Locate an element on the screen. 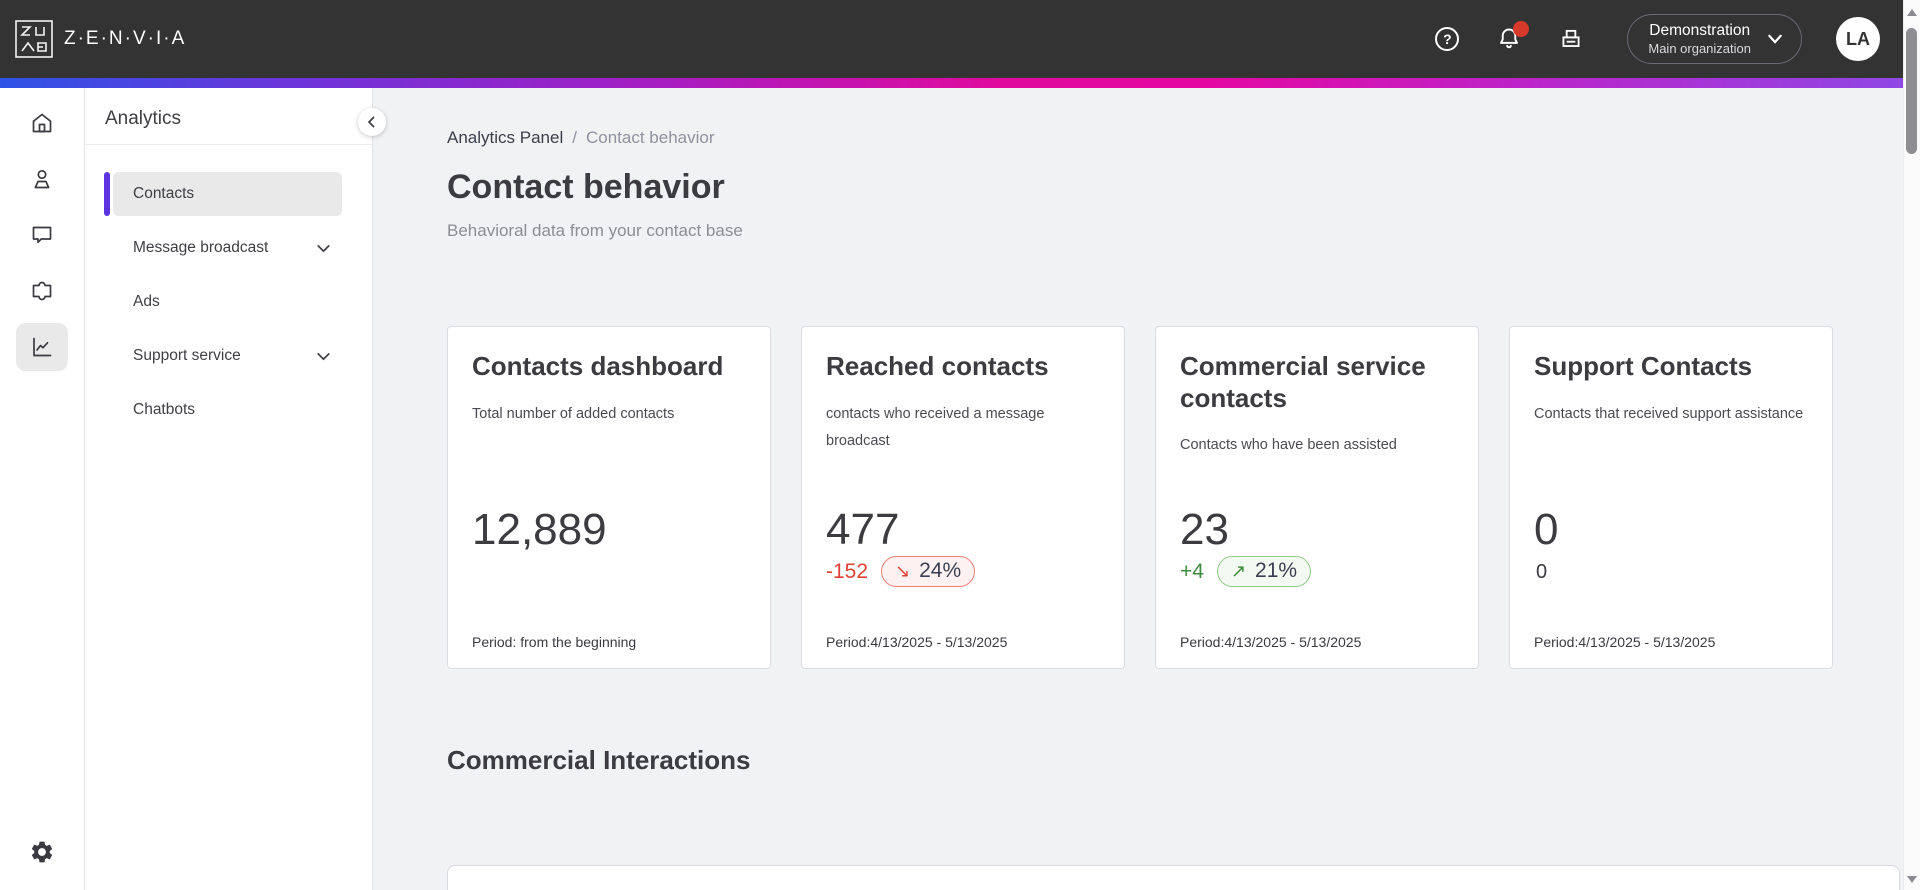  subnav-item-label: Support service is located at coordinates (187, 355).